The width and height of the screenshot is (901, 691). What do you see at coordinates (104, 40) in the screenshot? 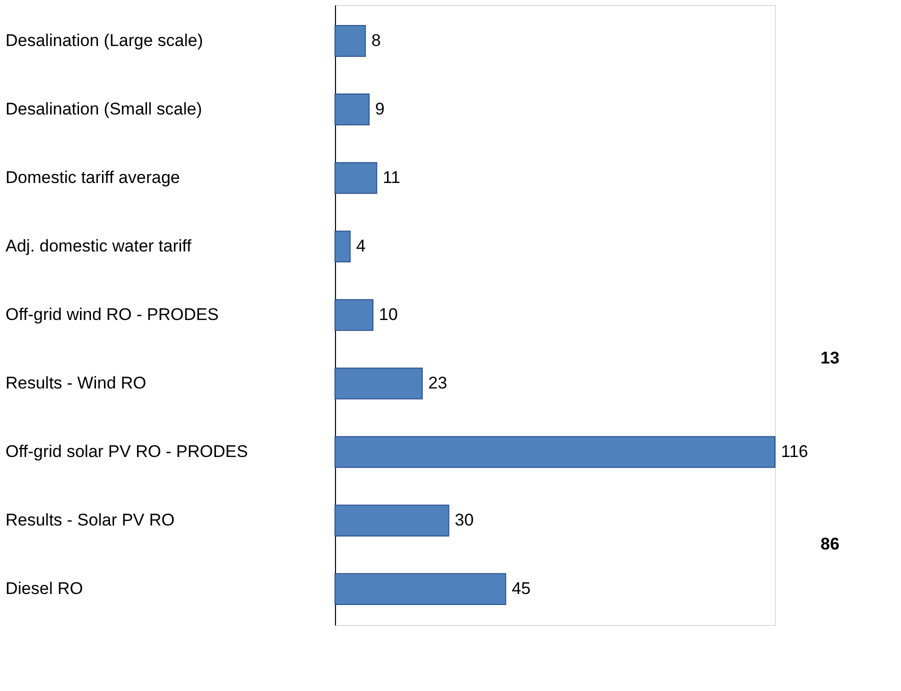
I see `y-tick-label: Desalination (Large scale)` at bounding box center [104, 40].